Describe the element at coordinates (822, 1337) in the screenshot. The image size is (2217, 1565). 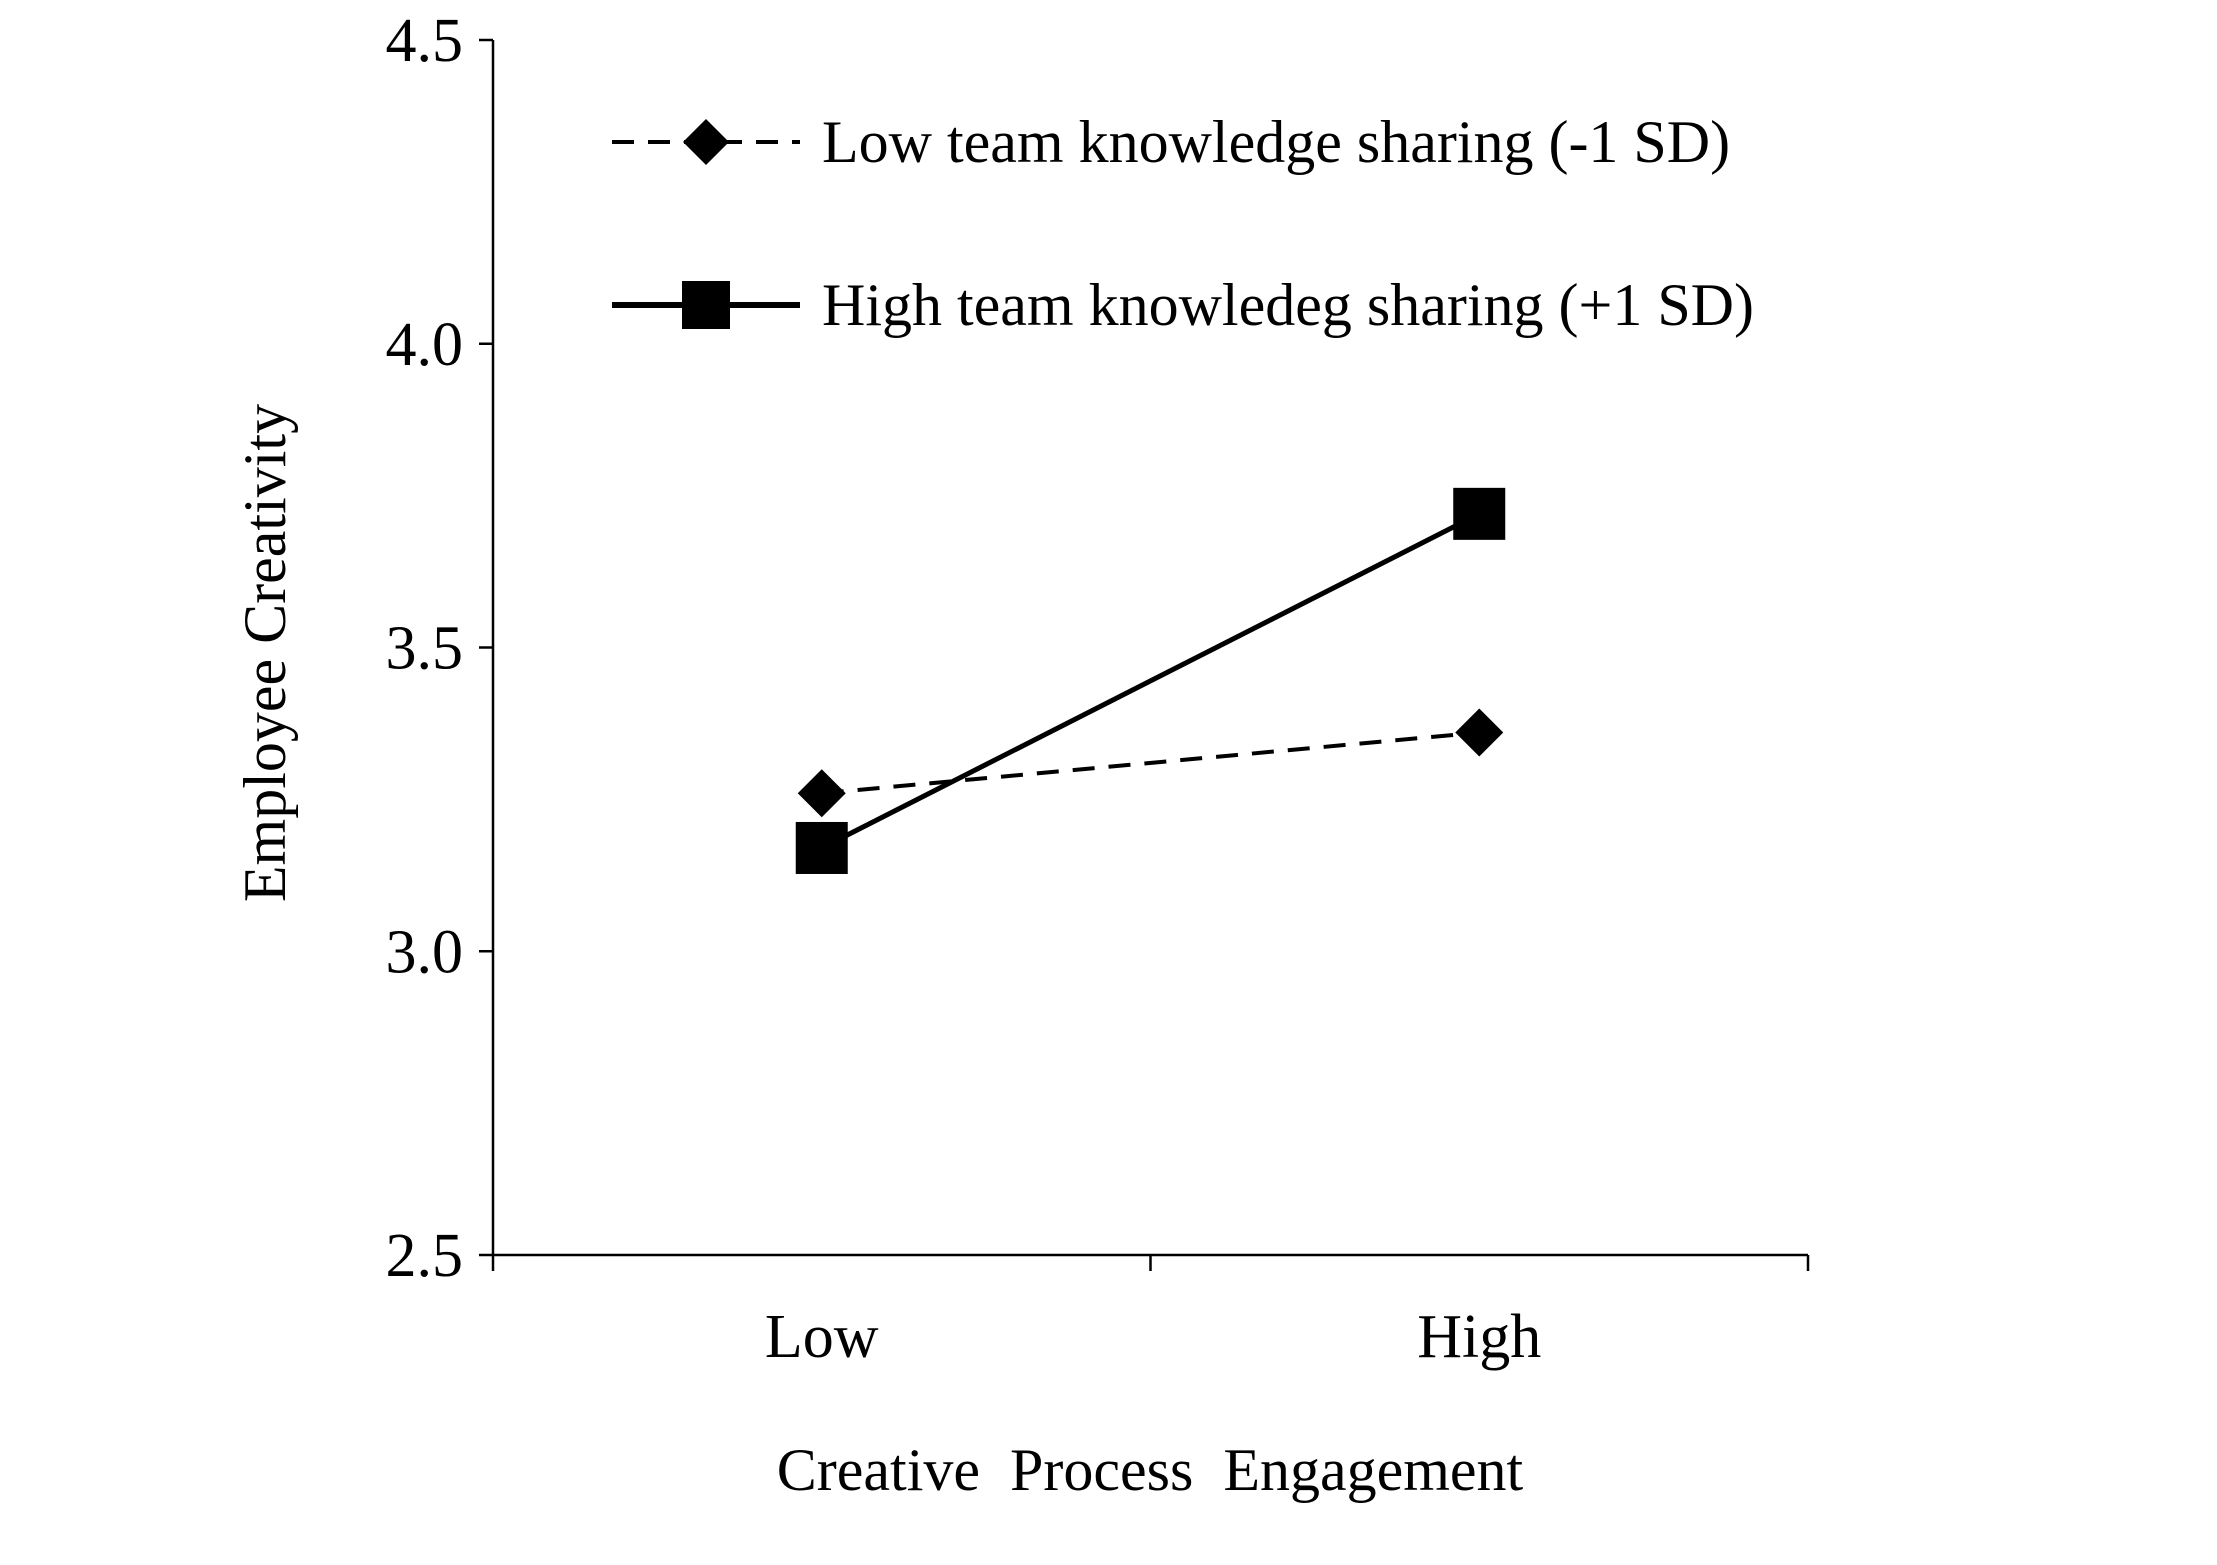
I see `x-tick-label-low: Low` at that location.